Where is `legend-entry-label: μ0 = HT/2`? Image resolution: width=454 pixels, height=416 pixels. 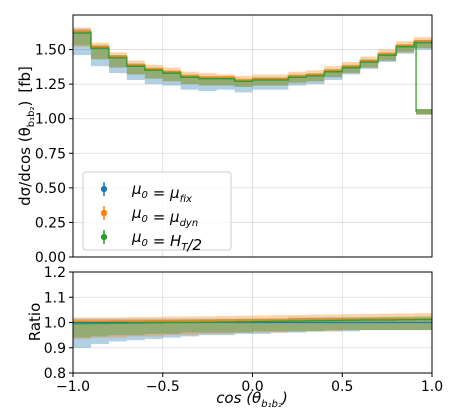 legend-entry-label: μ0 = HT/2 is located at coordinates (166, 241).